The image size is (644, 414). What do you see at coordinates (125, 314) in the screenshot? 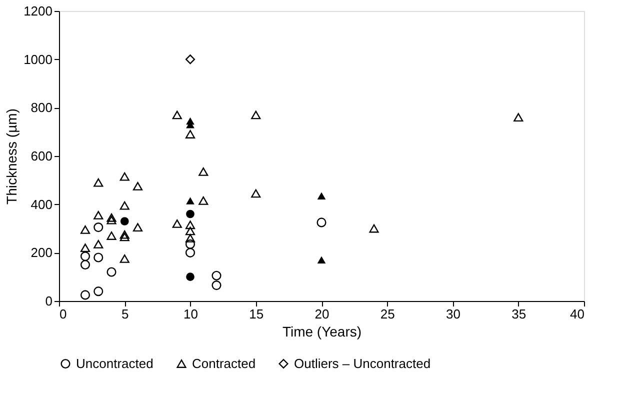
I see `x-tick-label: 5` at bounding box center [125, 314].